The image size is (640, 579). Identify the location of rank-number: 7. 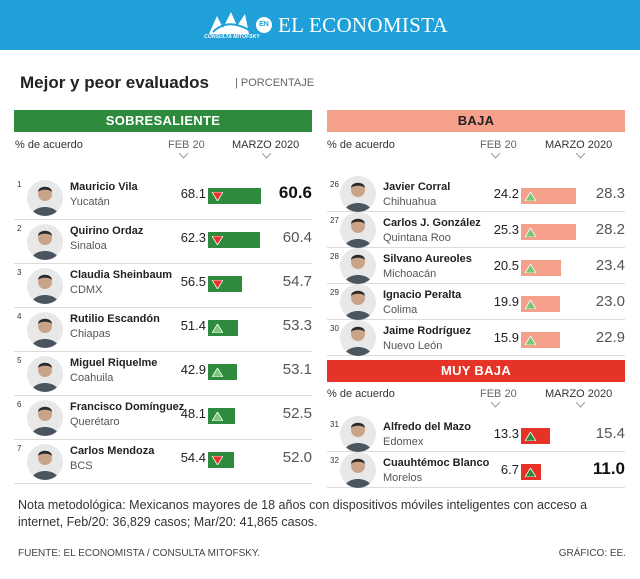
(19, 448).